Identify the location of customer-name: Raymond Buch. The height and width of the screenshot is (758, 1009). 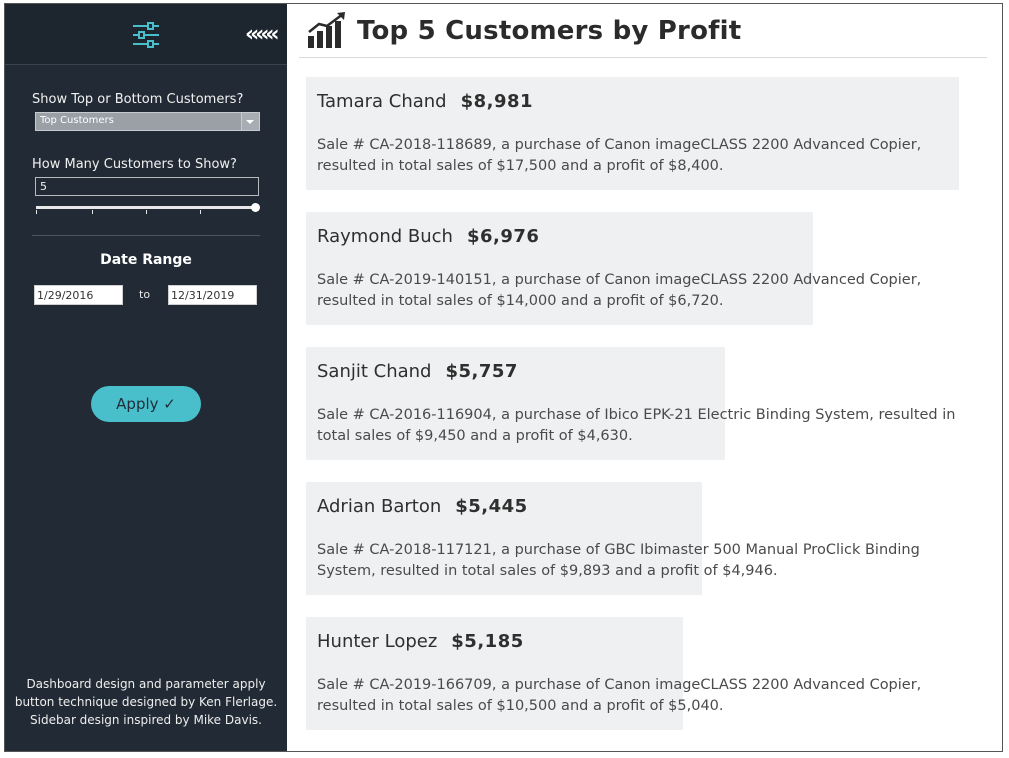
(385, 236).